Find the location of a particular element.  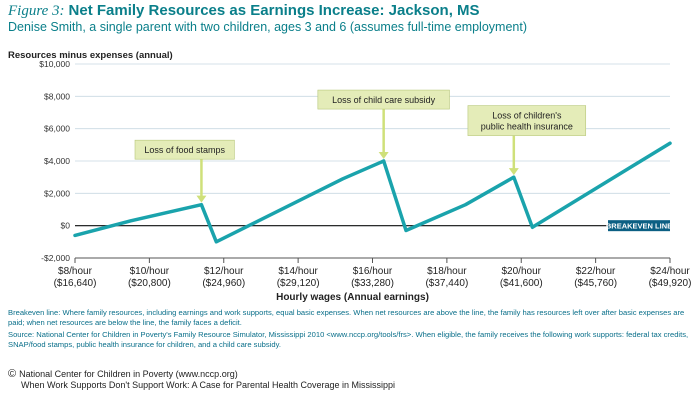

breakeven-label-box is located at coordinates (639, 226).